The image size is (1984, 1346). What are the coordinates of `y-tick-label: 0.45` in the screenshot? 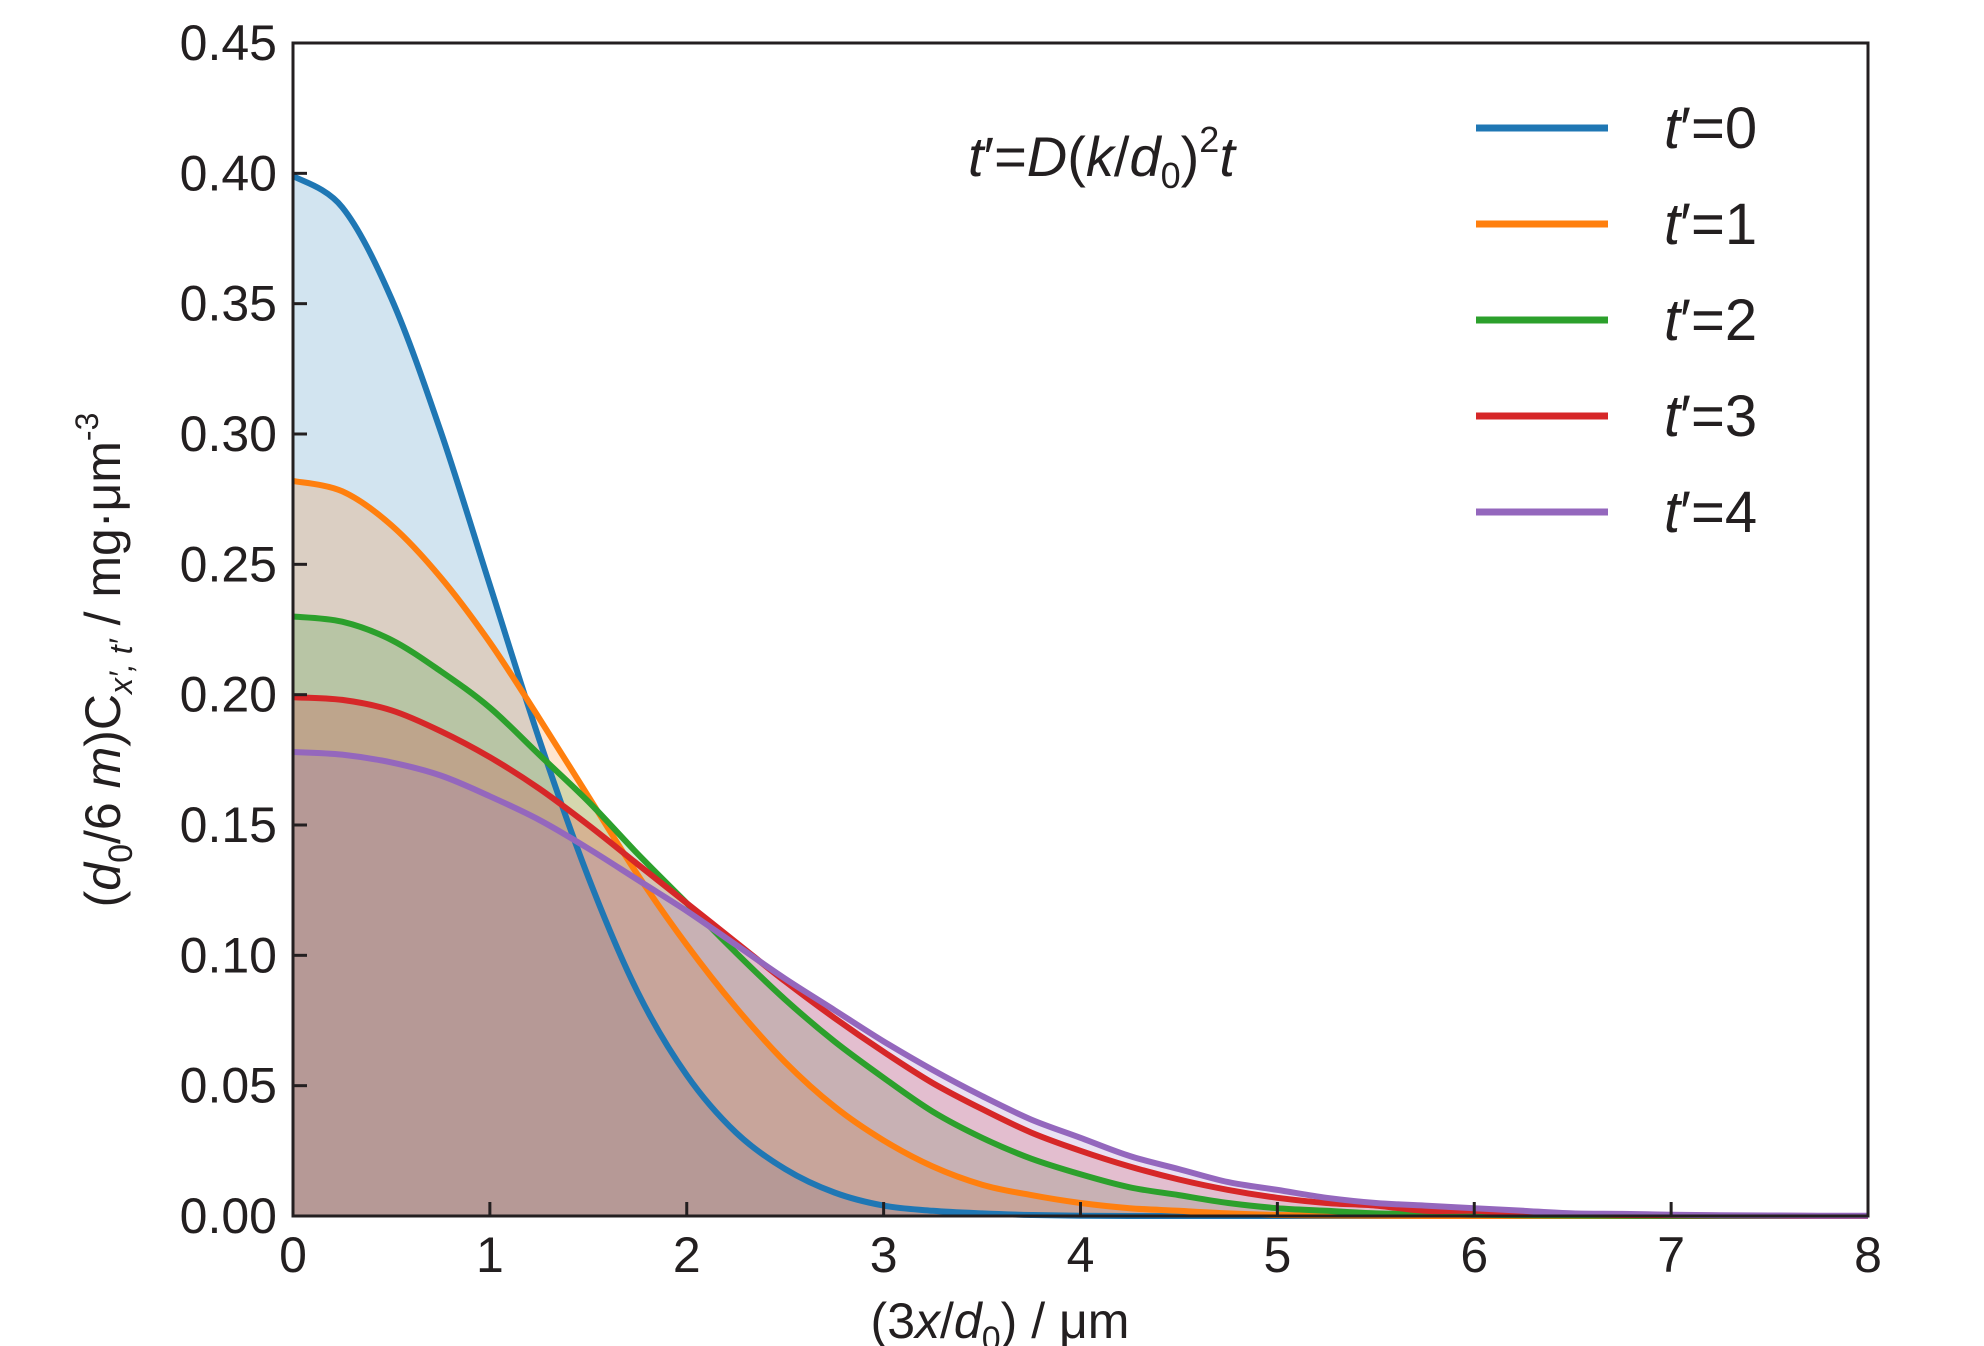 It's located at (228, 43).